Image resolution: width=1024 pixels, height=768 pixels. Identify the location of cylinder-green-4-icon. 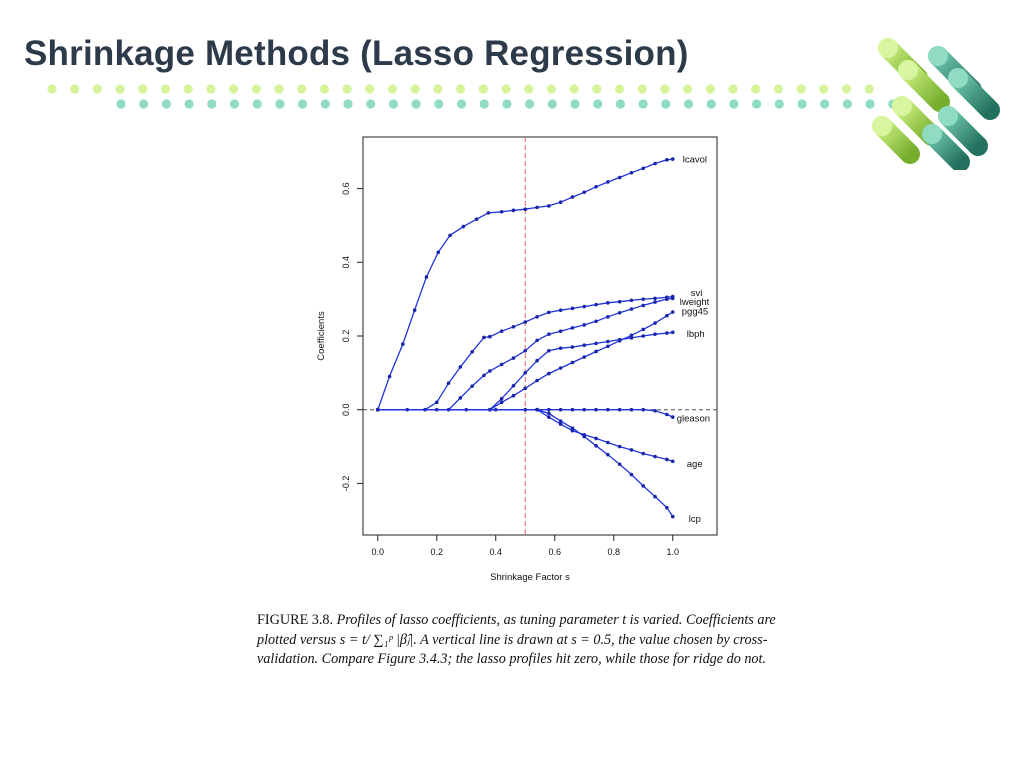
(896, 140).